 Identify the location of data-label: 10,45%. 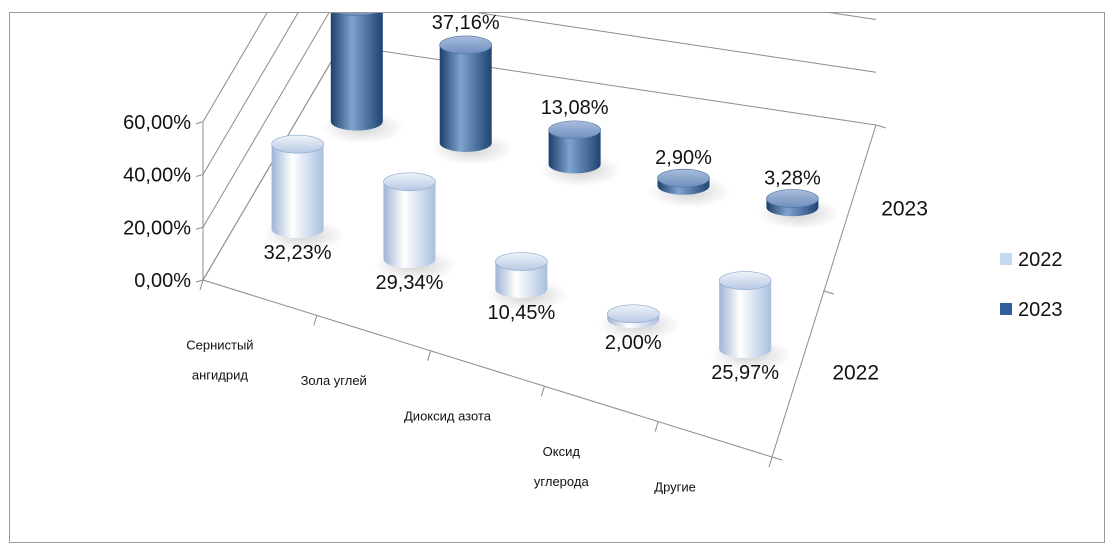
(521, 313).